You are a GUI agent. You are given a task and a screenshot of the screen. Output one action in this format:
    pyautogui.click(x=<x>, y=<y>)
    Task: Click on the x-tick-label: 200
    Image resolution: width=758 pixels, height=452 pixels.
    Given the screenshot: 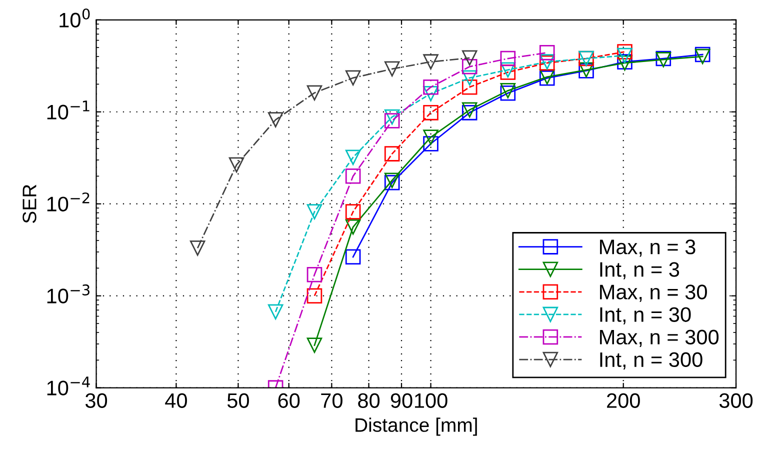 What is the action you would take?
    pyautogui.click(x=623, y=400)
    